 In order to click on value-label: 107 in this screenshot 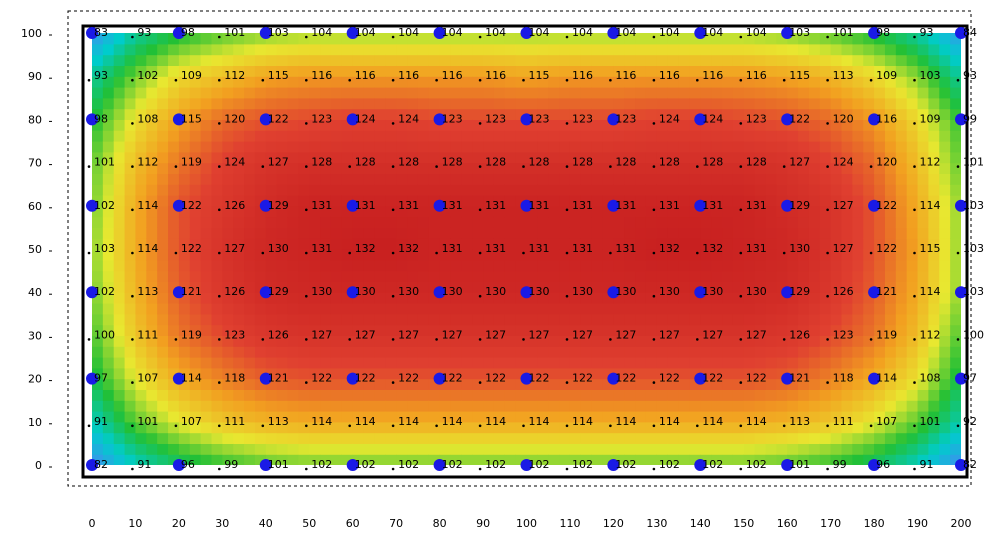, I will do `click(886, 421)`.